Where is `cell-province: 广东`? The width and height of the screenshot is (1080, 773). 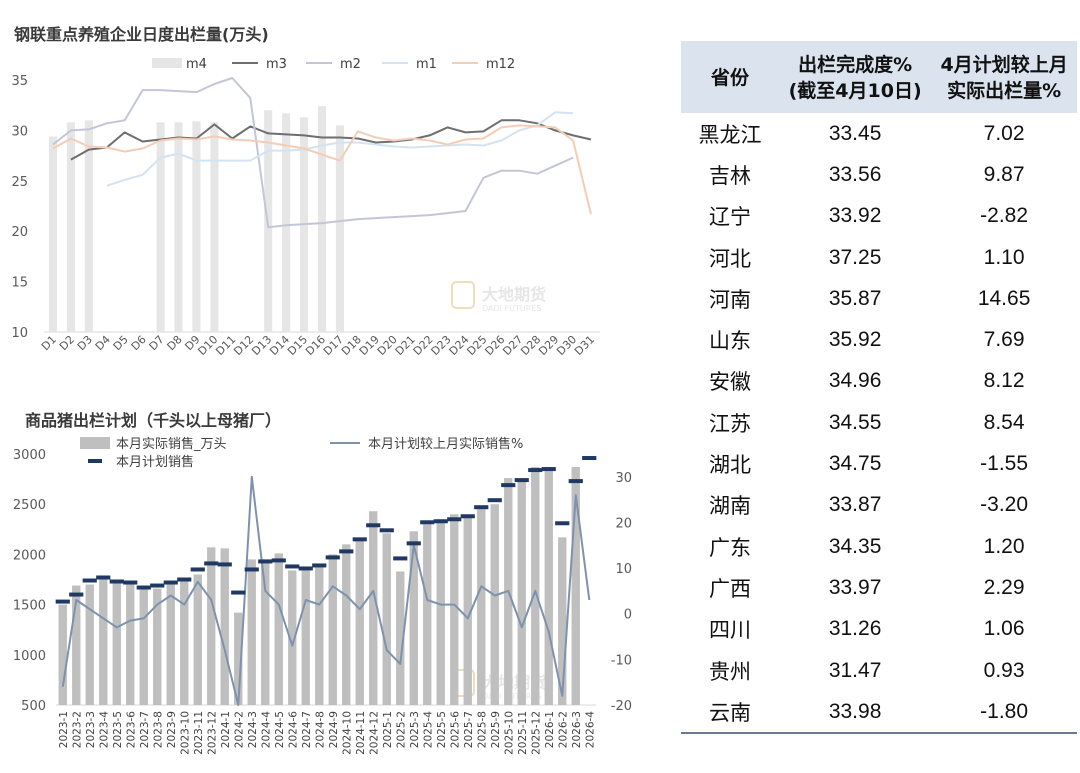
cell-province: 广东 is located at coordinates (730, 547).